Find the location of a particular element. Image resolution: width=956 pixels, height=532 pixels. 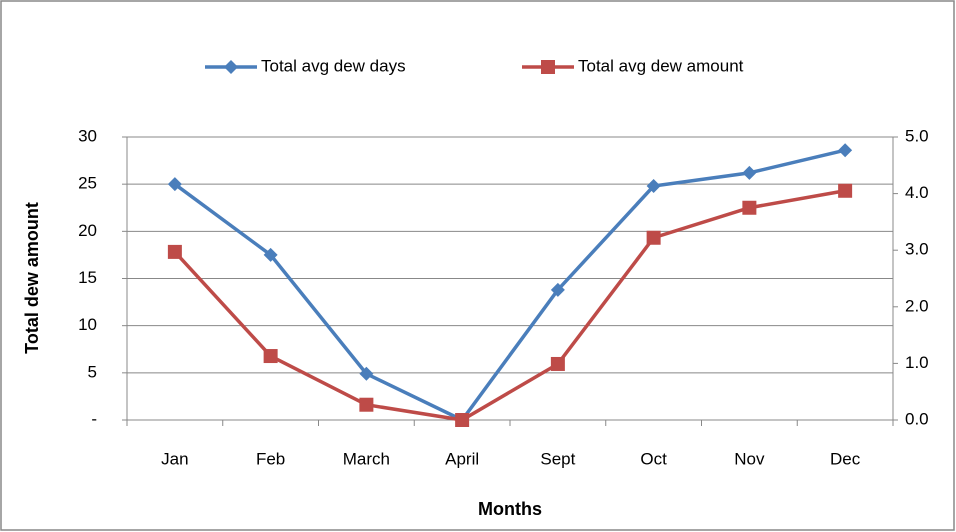

y2-tick-label: 5.0 is located at coordinates (917, 135).